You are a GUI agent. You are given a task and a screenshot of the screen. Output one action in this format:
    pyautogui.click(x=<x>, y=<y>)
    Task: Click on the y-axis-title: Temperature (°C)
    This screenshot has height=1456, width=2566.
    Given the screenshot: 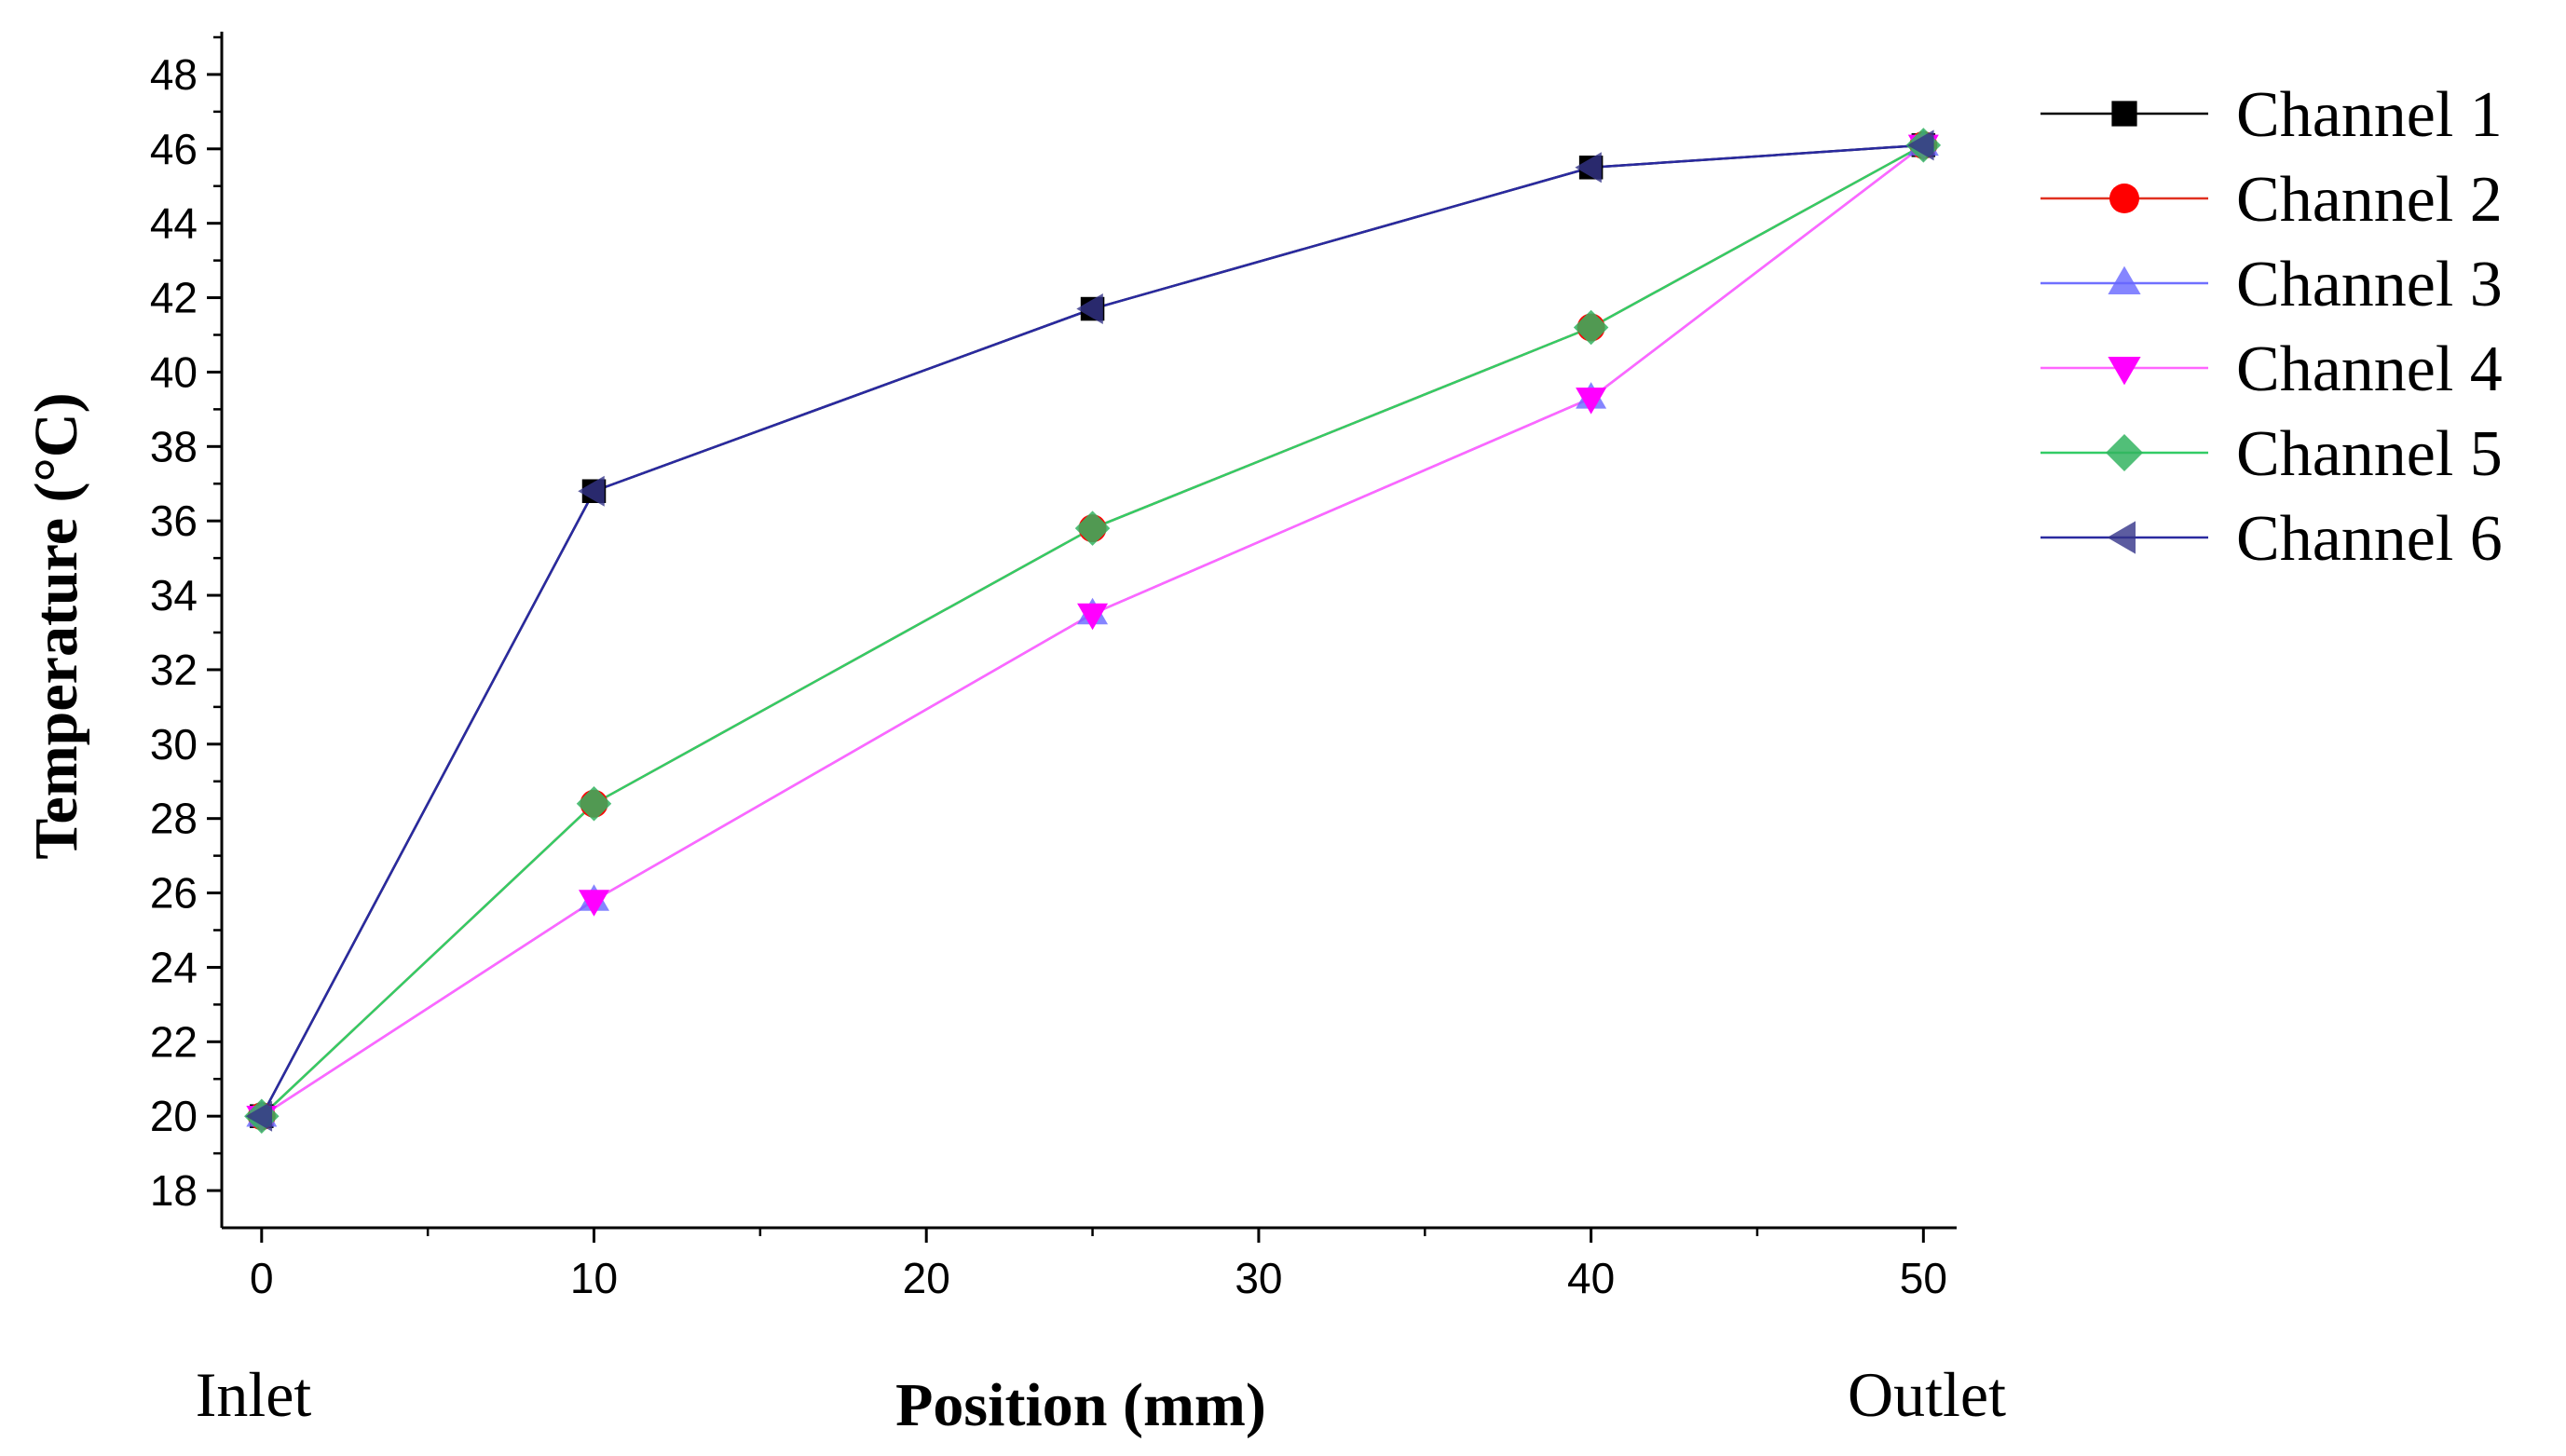 What is the action you would take?
    pyautogui.click(x=56, y=625)
    